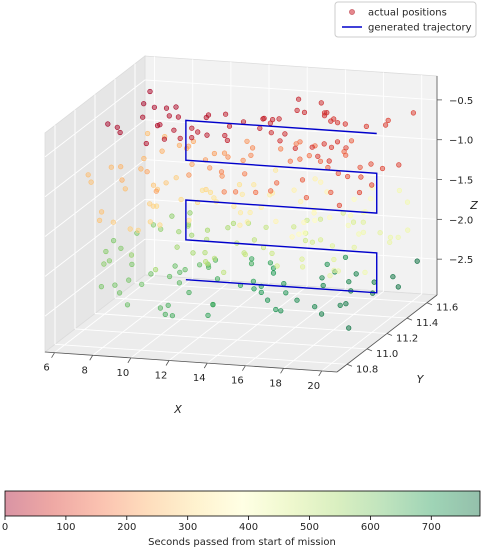 This screenshot has height=550, width=485. Describe the element at coordinates (387, 354) in the screenshot. I see `y-tick-label-11: 11.0` at that location.